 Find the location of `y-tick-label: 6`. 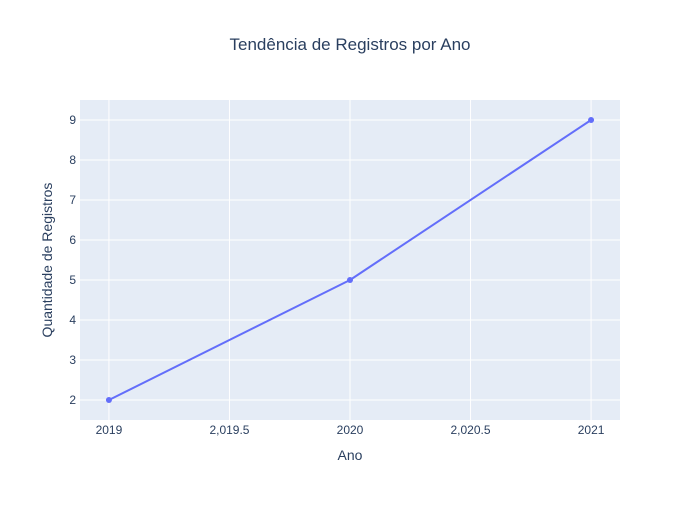

y-tick-label: 6 is located at coordinates (72, 240).